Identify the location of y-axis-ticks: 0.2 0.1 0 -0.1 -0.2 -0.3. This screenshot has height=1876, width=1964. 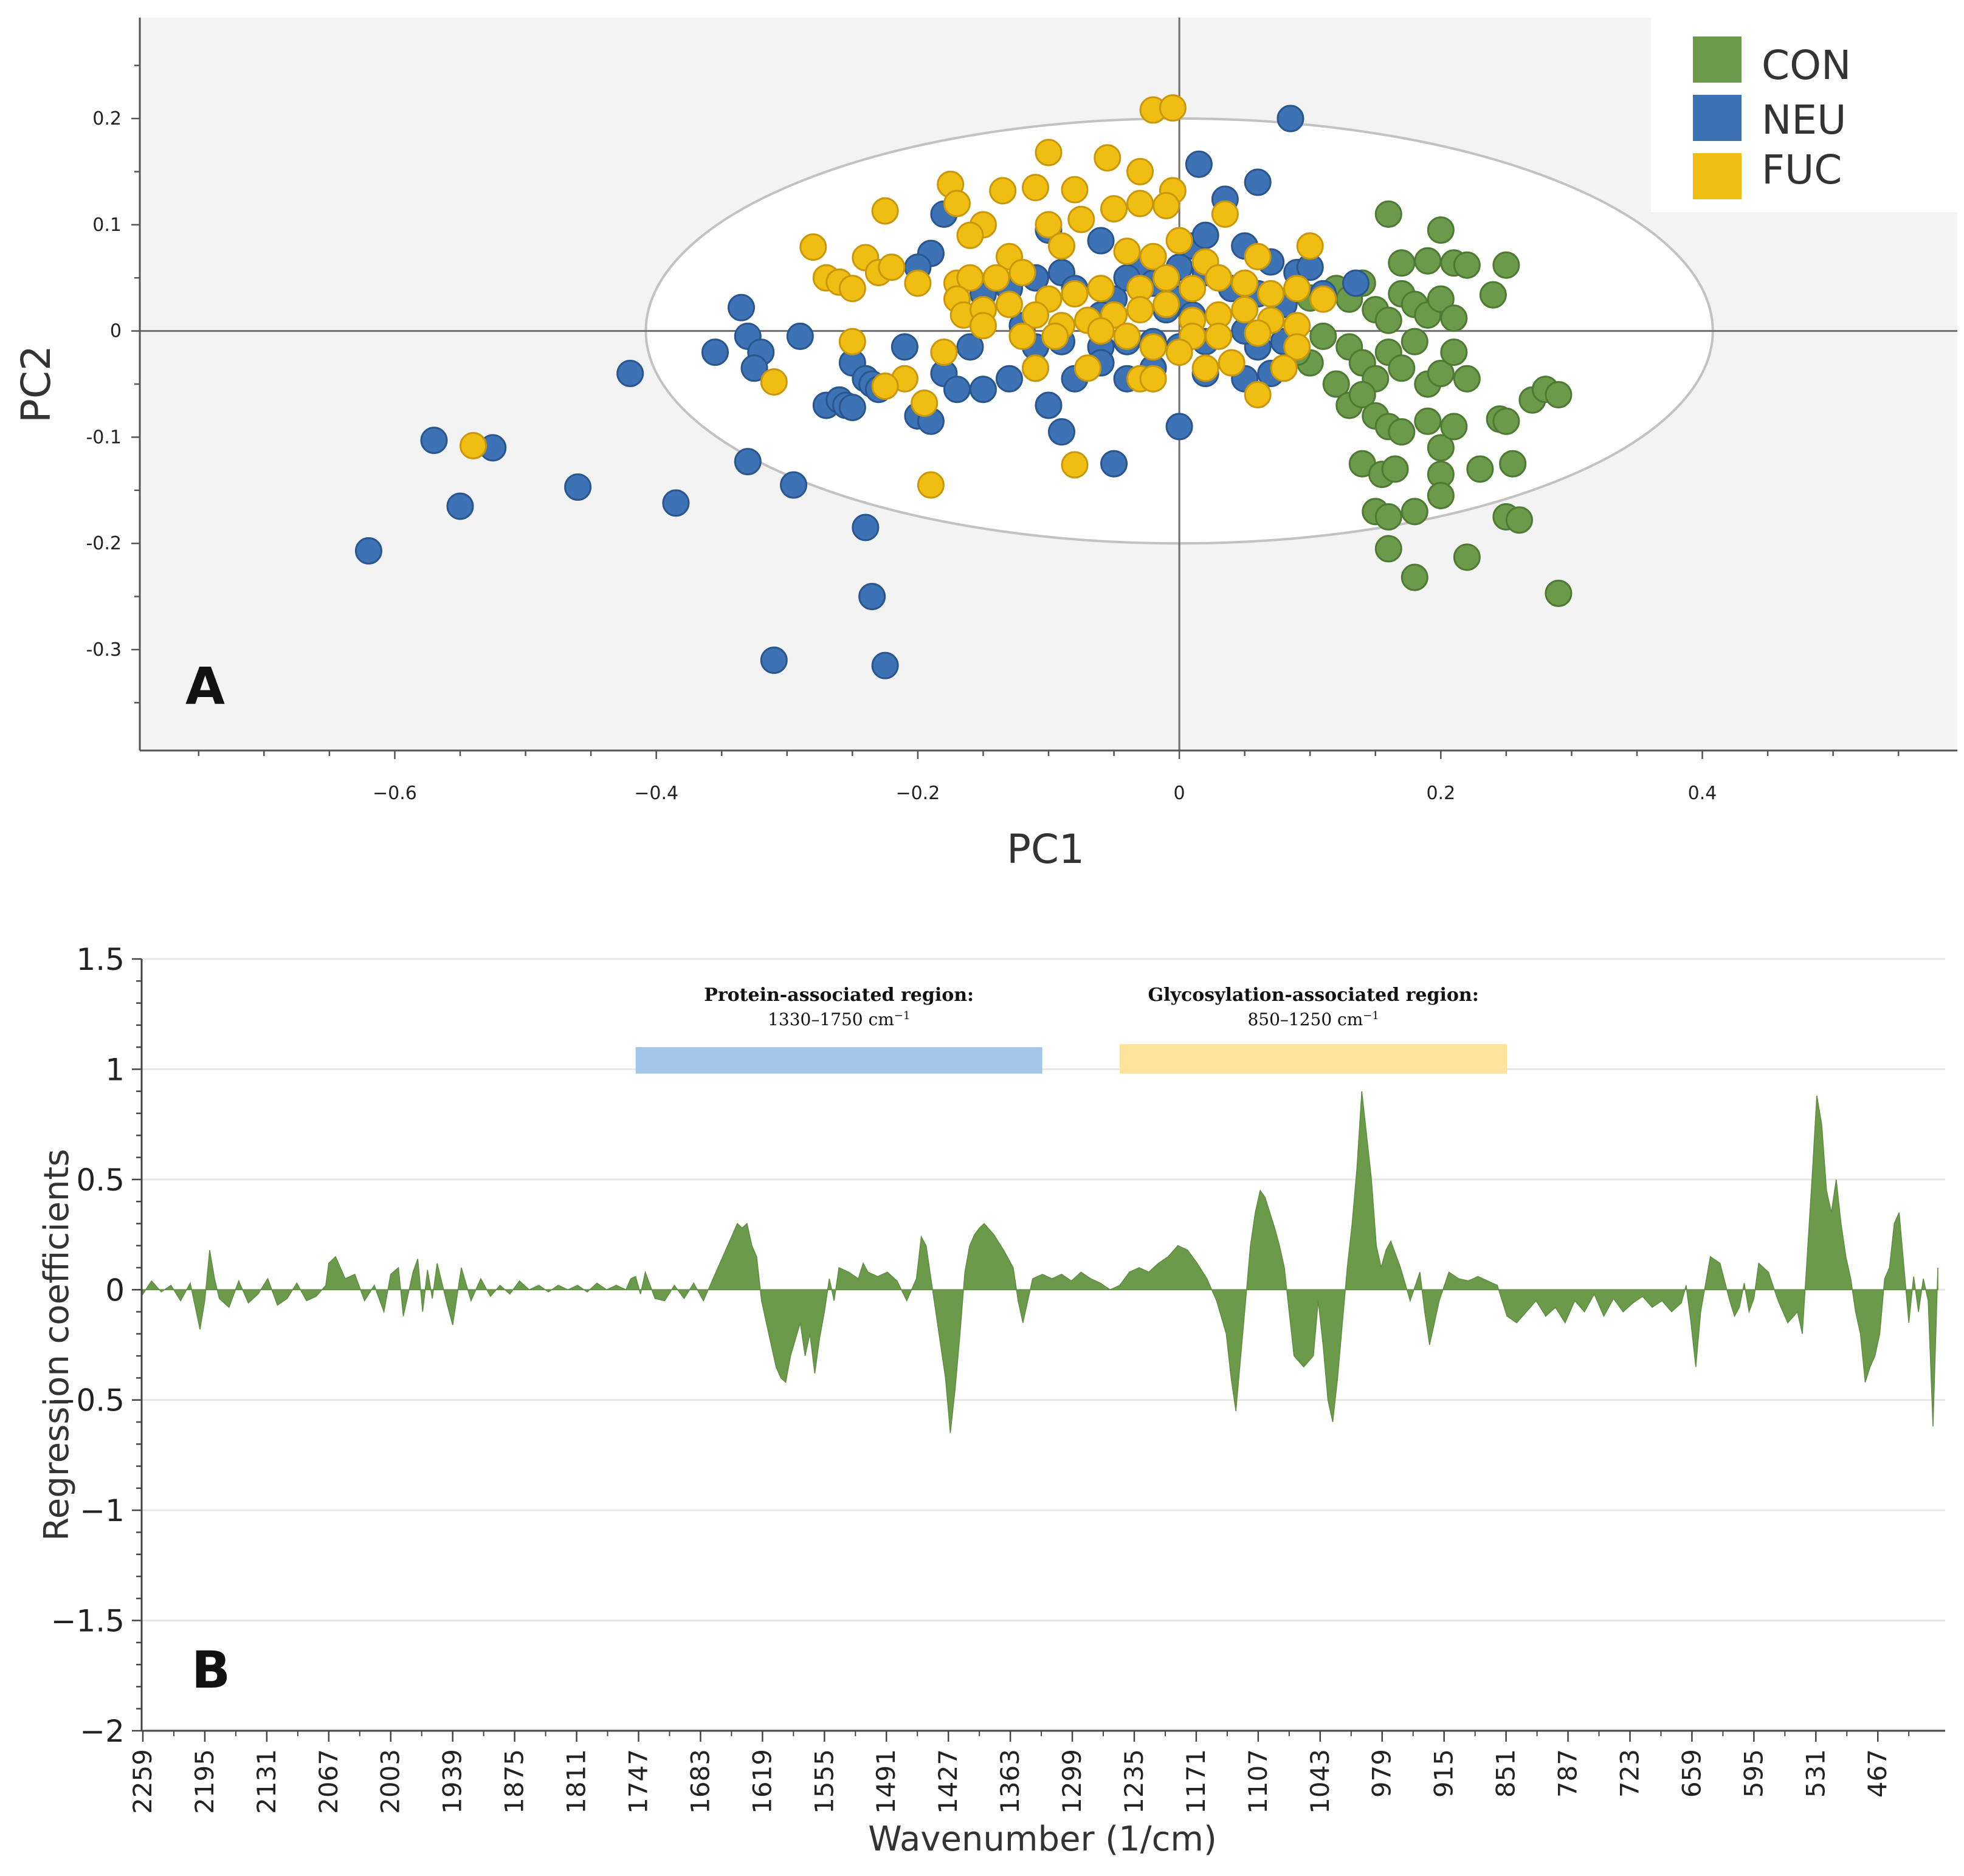
(113, 384).